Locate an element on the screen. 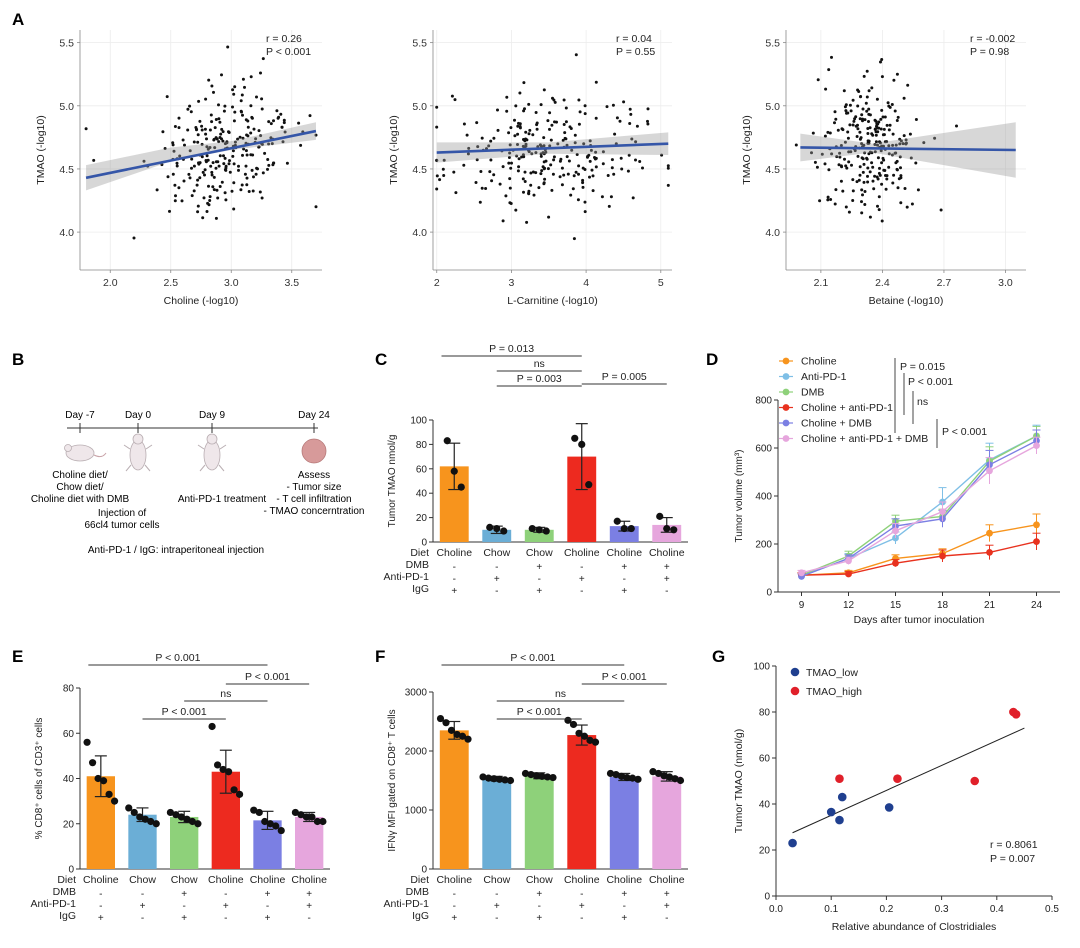 The image size is (1080, 948). tumor-icon is located at coordinates (314, 451).